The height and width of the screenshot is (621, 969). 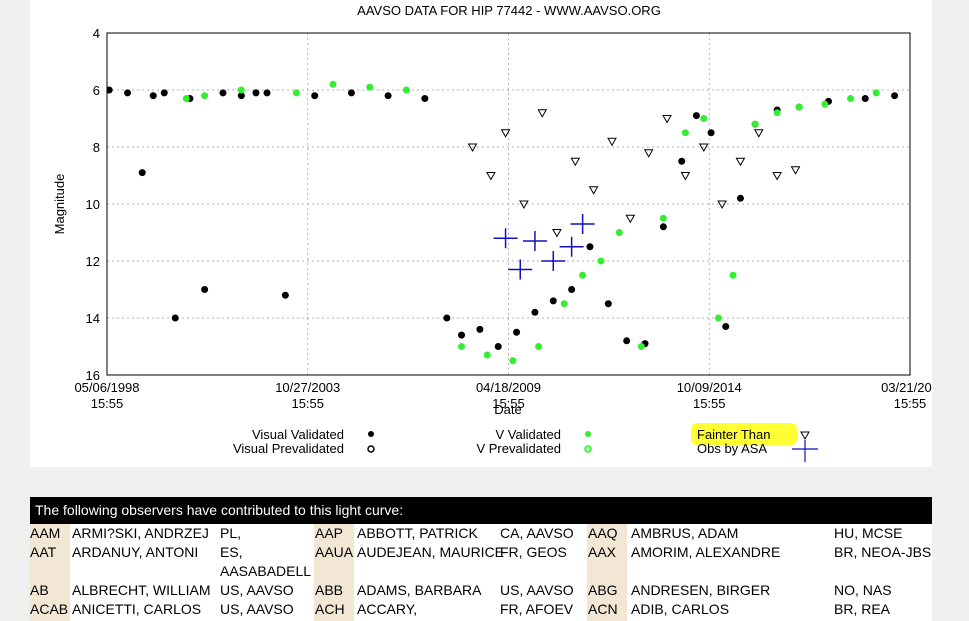 What do you see at coordinates (431, 552) in the screenshot?
I see `observer-name: AUDEJEAN, MAURICE` at bounding box center [431, 552].